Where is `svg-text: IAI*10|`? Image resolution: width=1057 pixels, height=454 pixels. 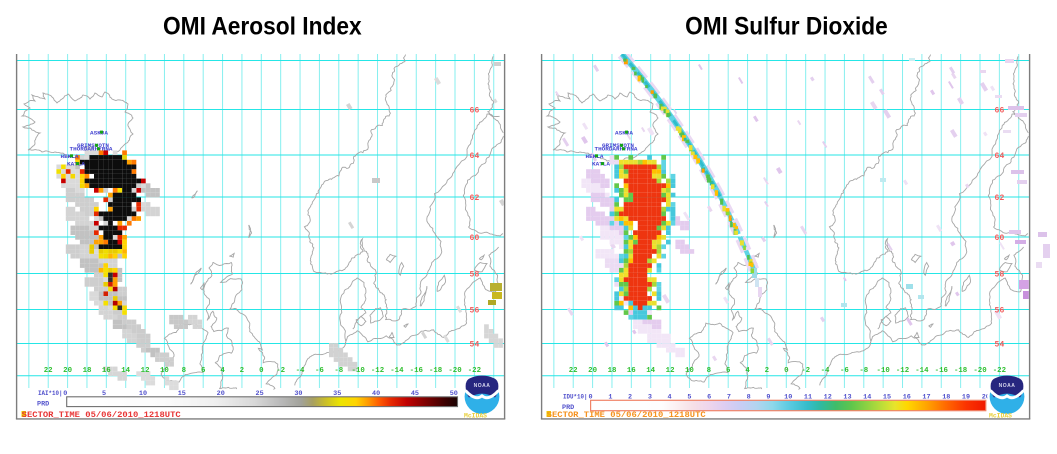 svg-text: IAI*10| is located at coordinates (50, 393).